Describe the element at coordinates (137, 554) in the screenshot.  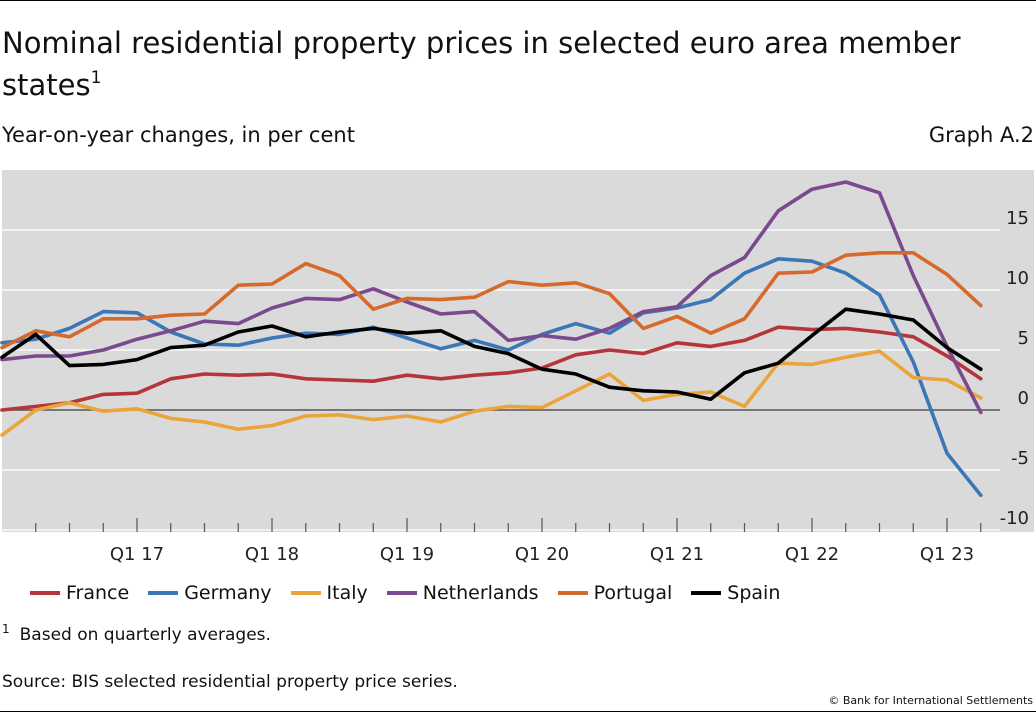
I see `x-tick-label: Q1 17` at that location.